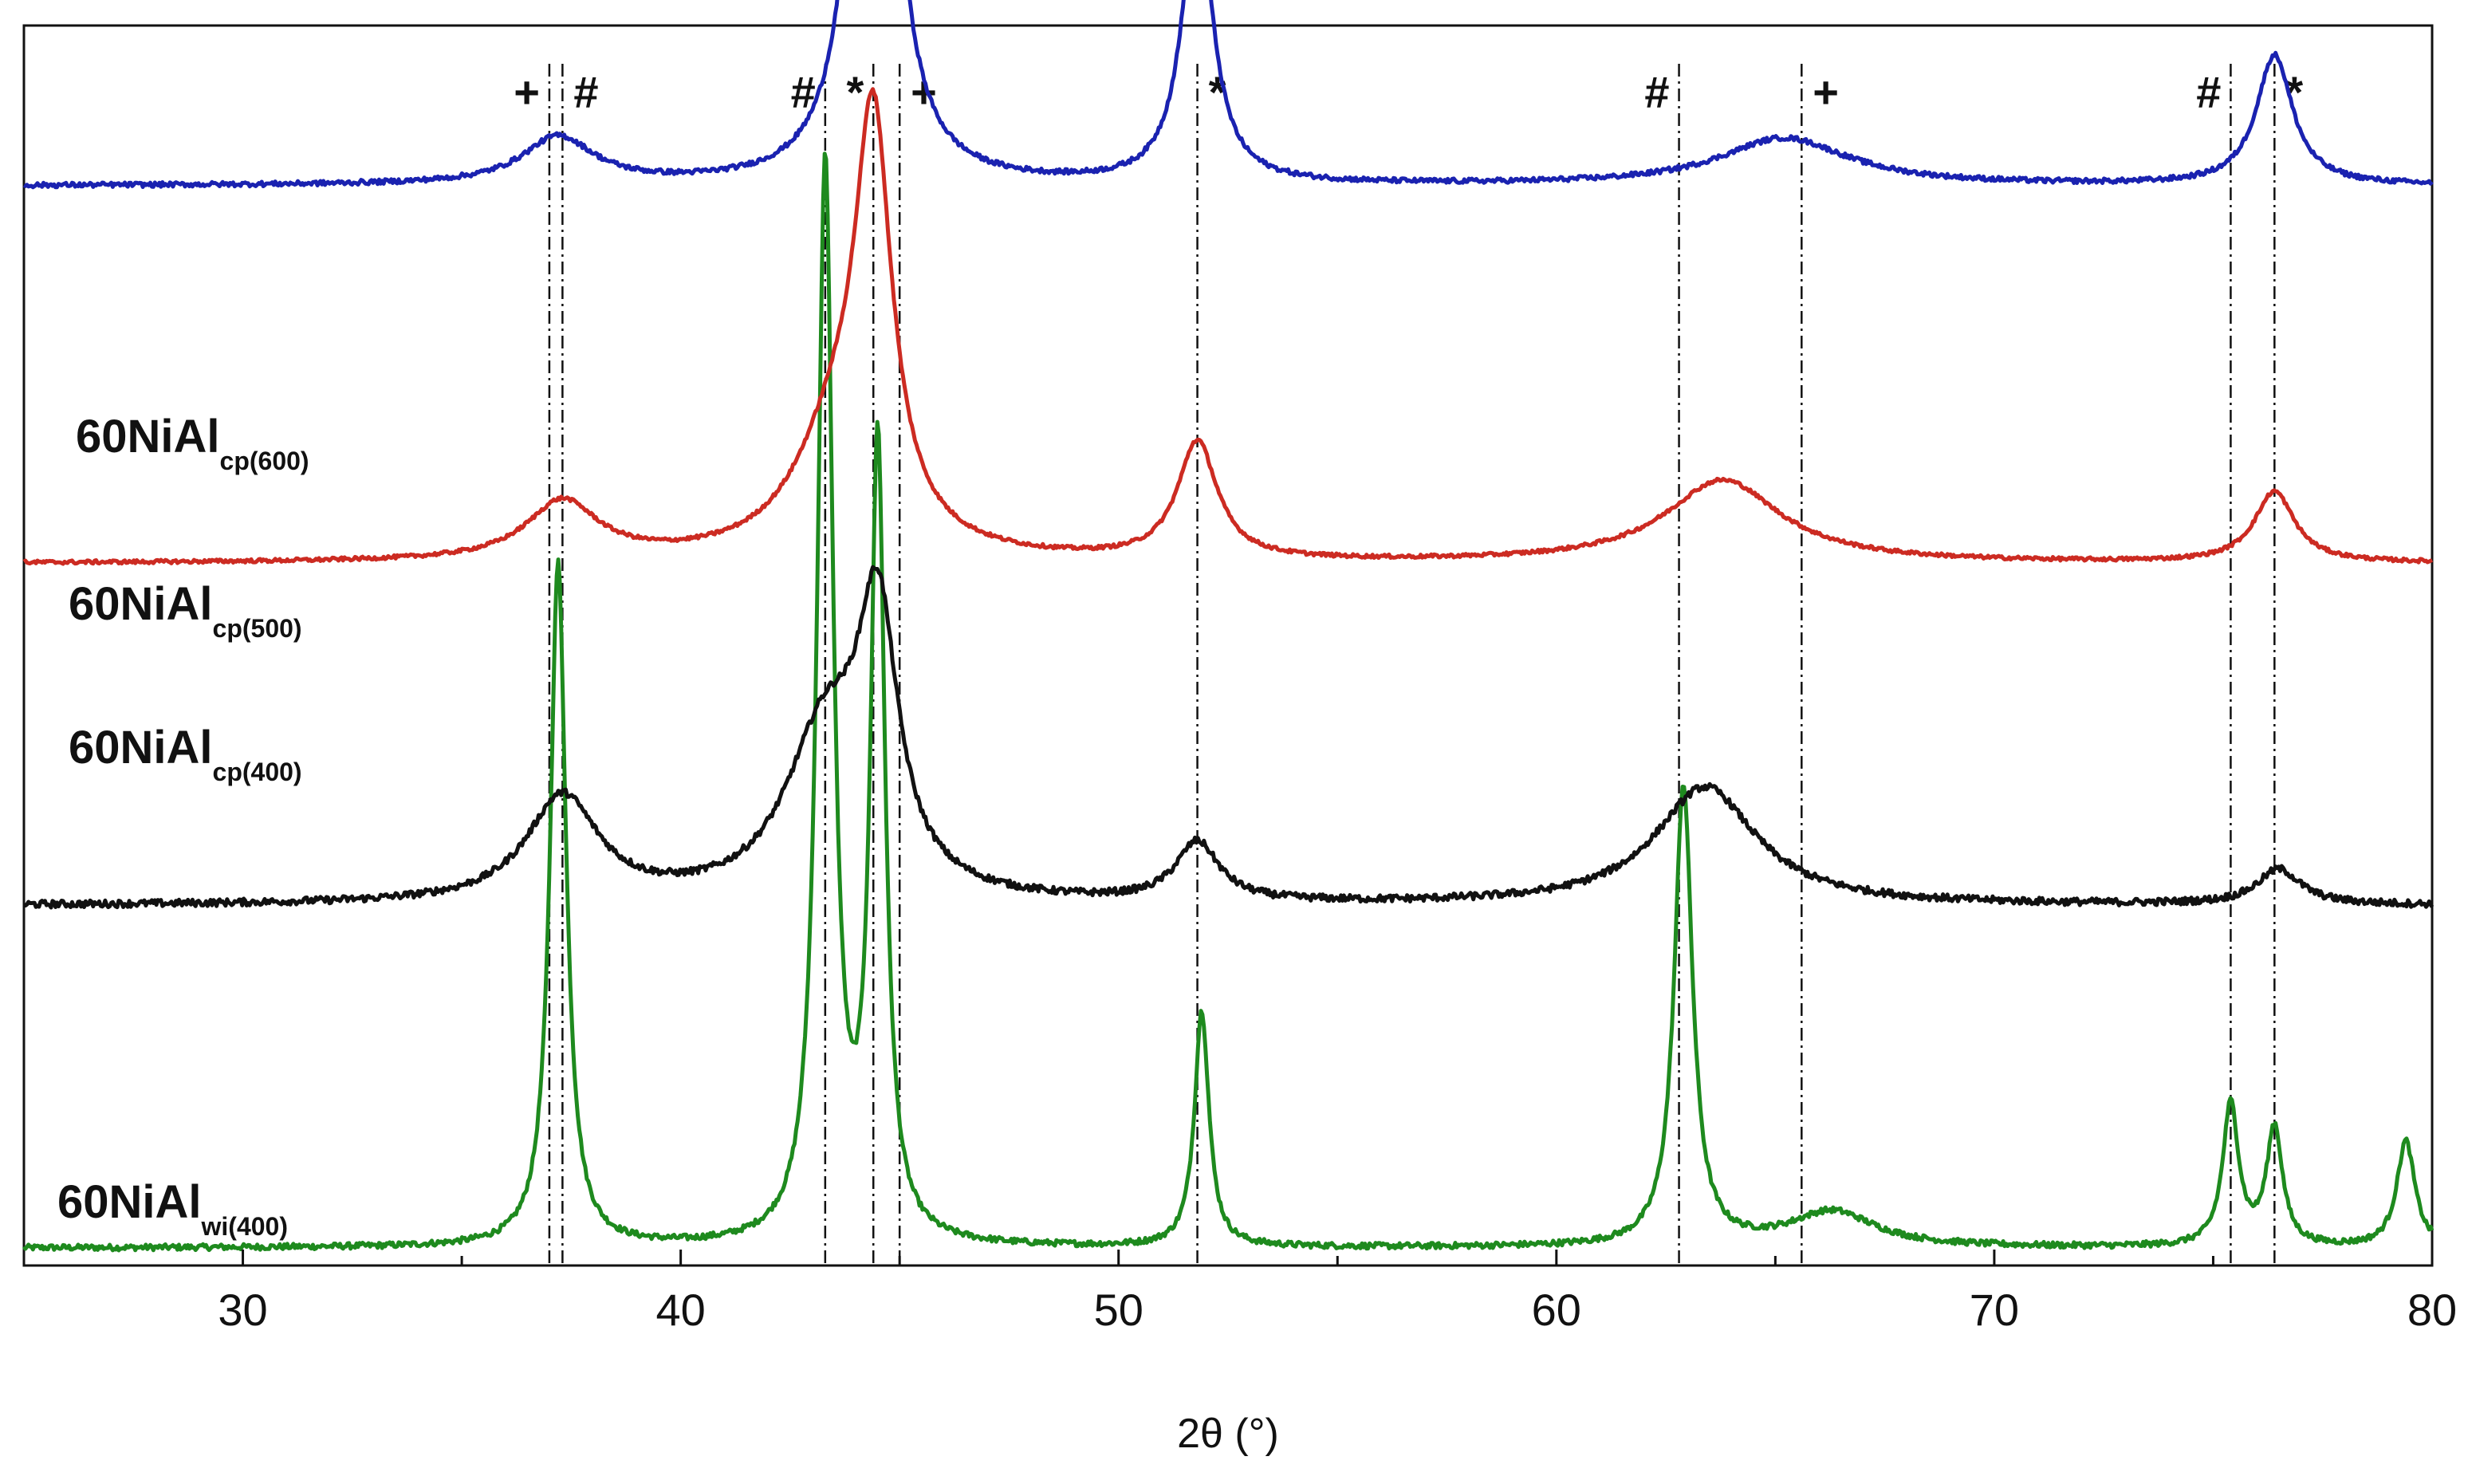  I want to click on x-tick-label: 30, so click(242, 1310).